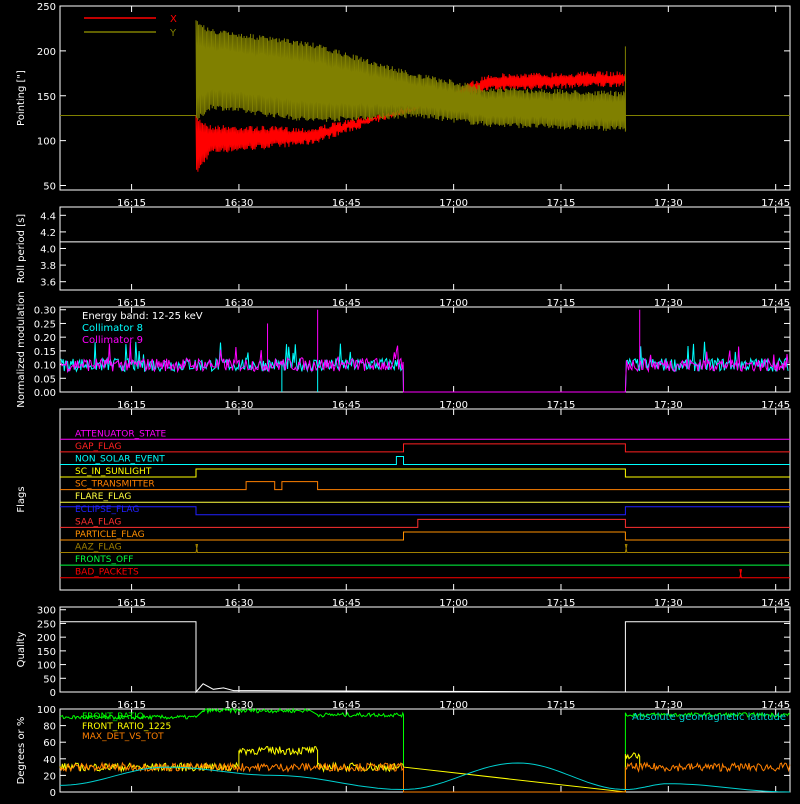 The height and width of the screenshot is (804, 800). Describe the element at coordinates (45, 379) in the screenshot. I see `y-tick-label: 0.05` at that location.